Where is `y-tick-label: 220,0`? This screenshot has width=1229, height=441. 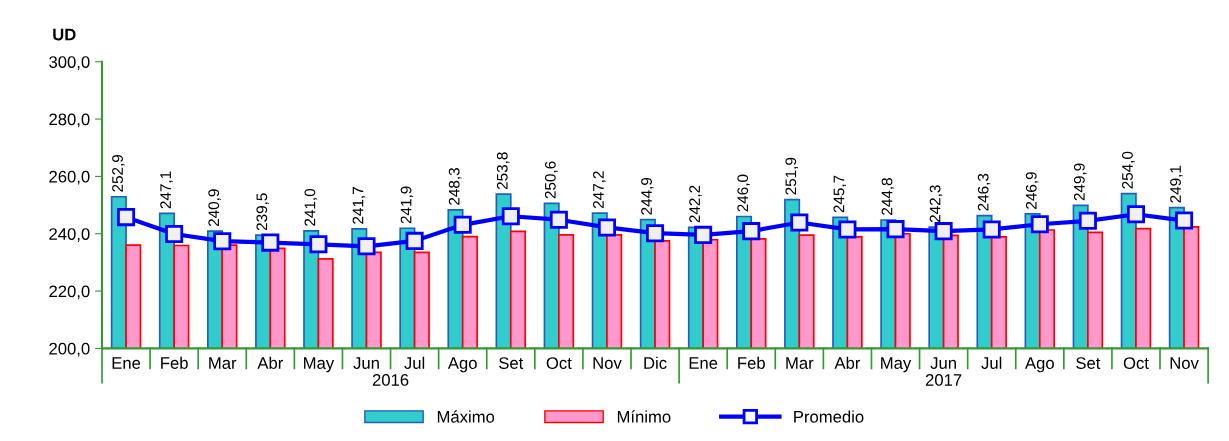
y-tick-label: 220,0 is located at coordinates (69, 292).